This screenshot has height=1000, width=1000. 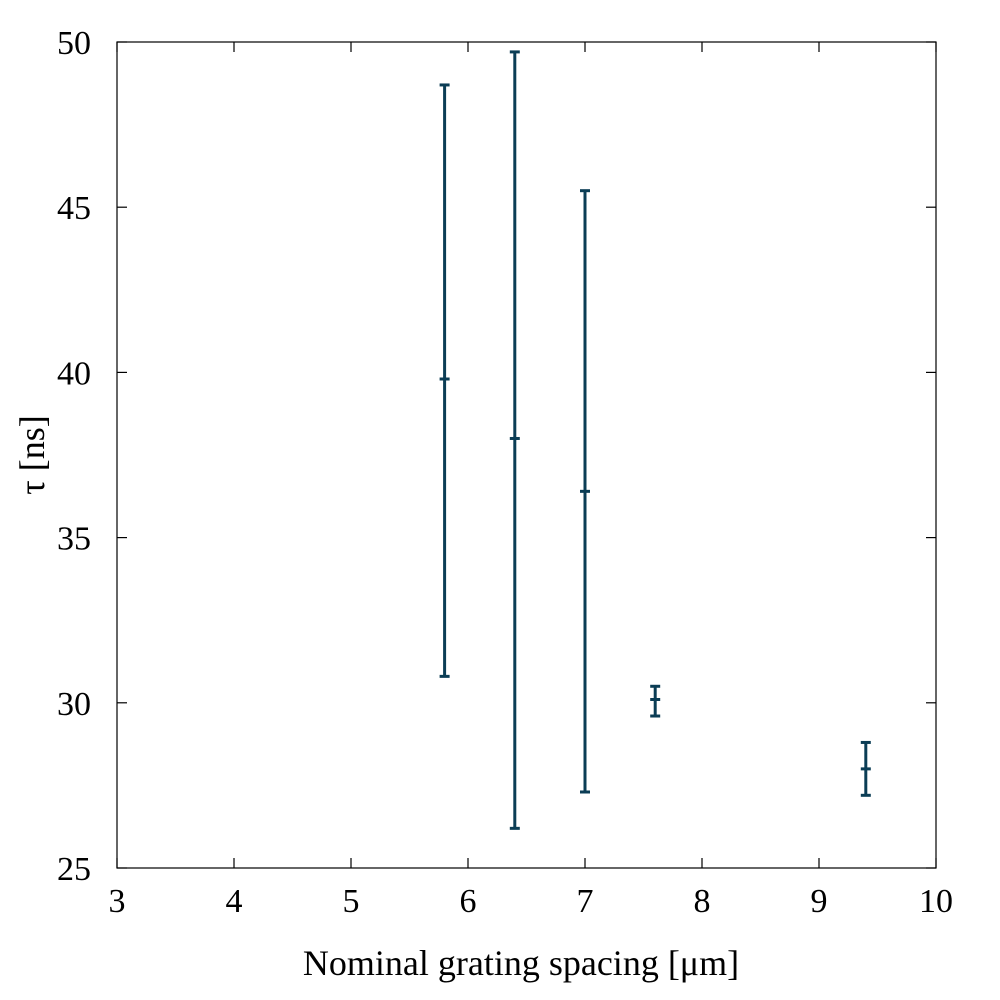 What do you see at coordinates (468, 901) in the screenshot?
I see `x-tick-label: 6` at bounding box center [468, 901].